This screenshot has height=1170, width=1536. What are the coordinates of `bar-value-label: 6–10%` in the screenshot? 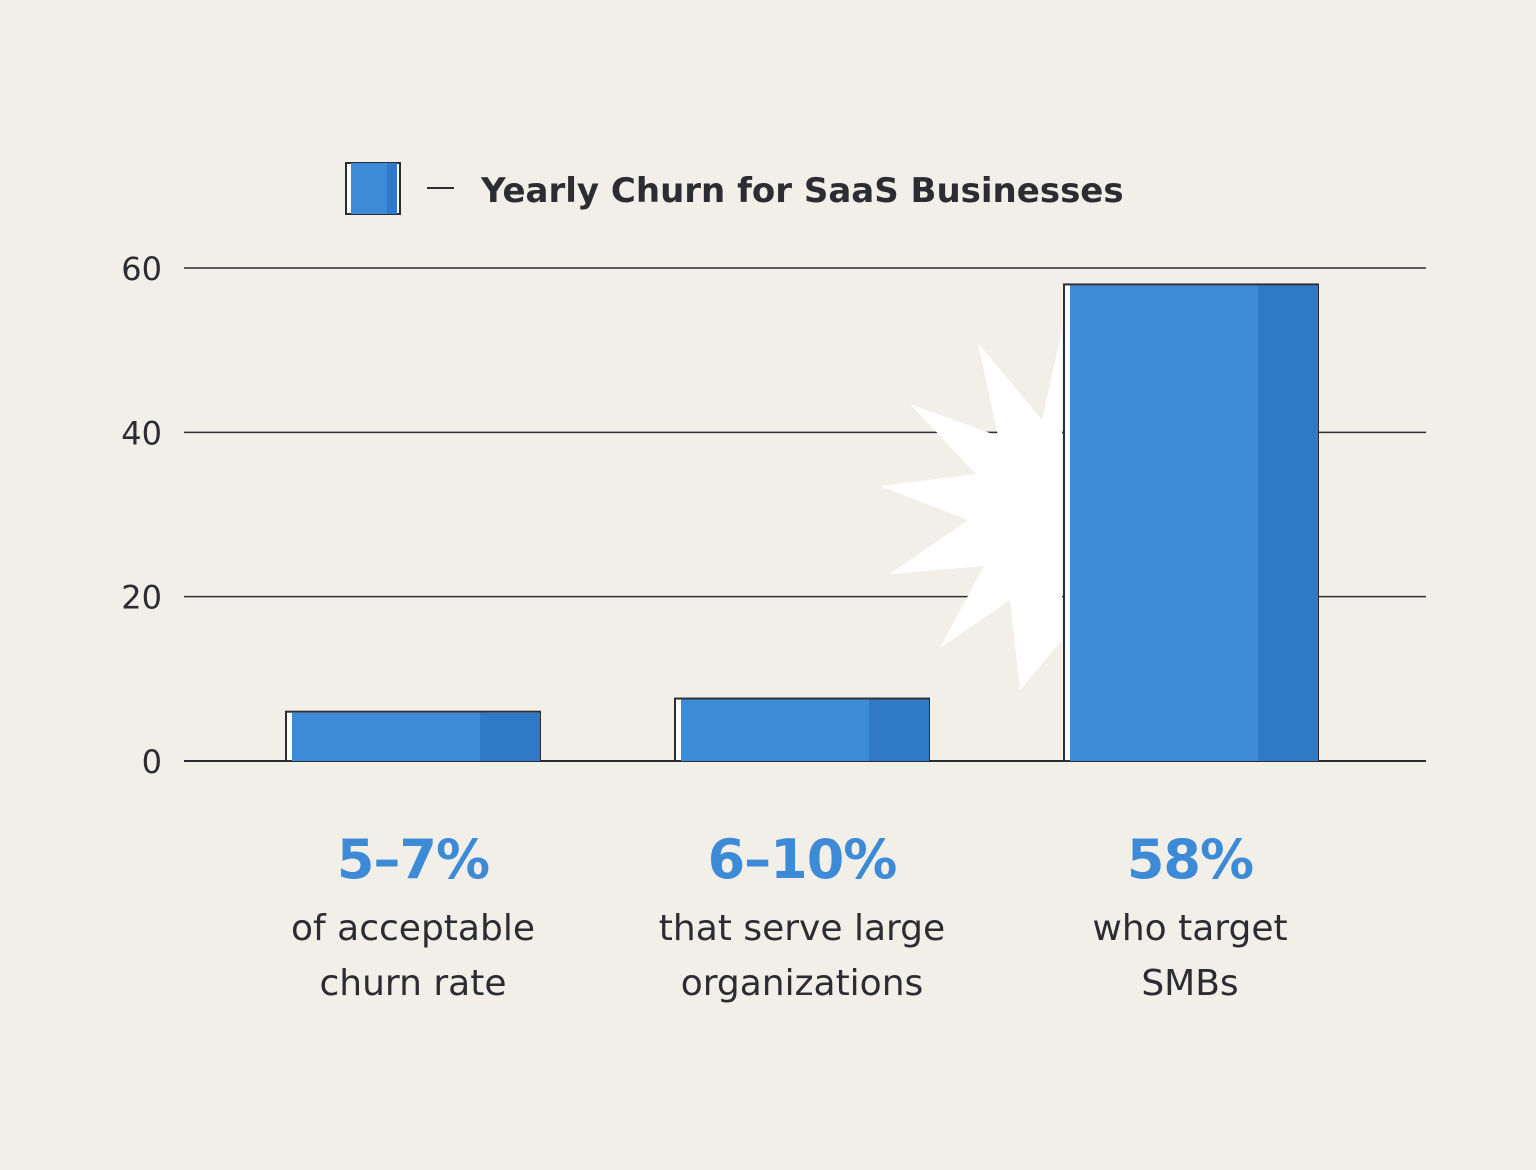 It's located at (802, 859).